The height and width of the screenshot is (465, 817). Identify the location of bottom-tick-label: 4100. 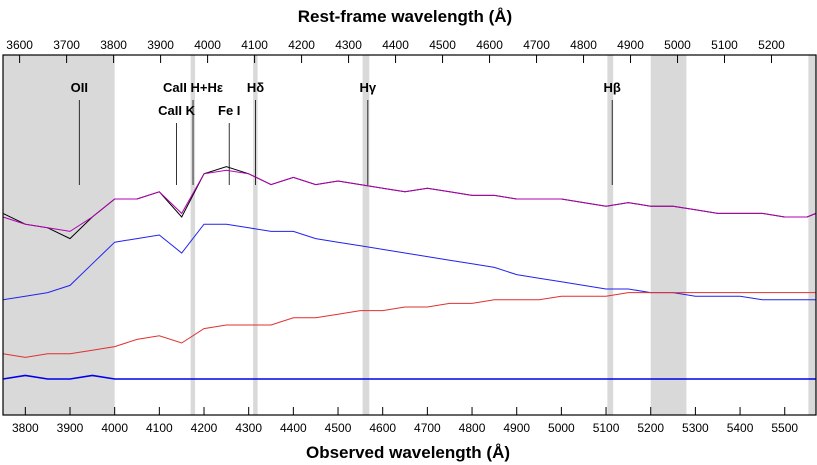
(159, 428).